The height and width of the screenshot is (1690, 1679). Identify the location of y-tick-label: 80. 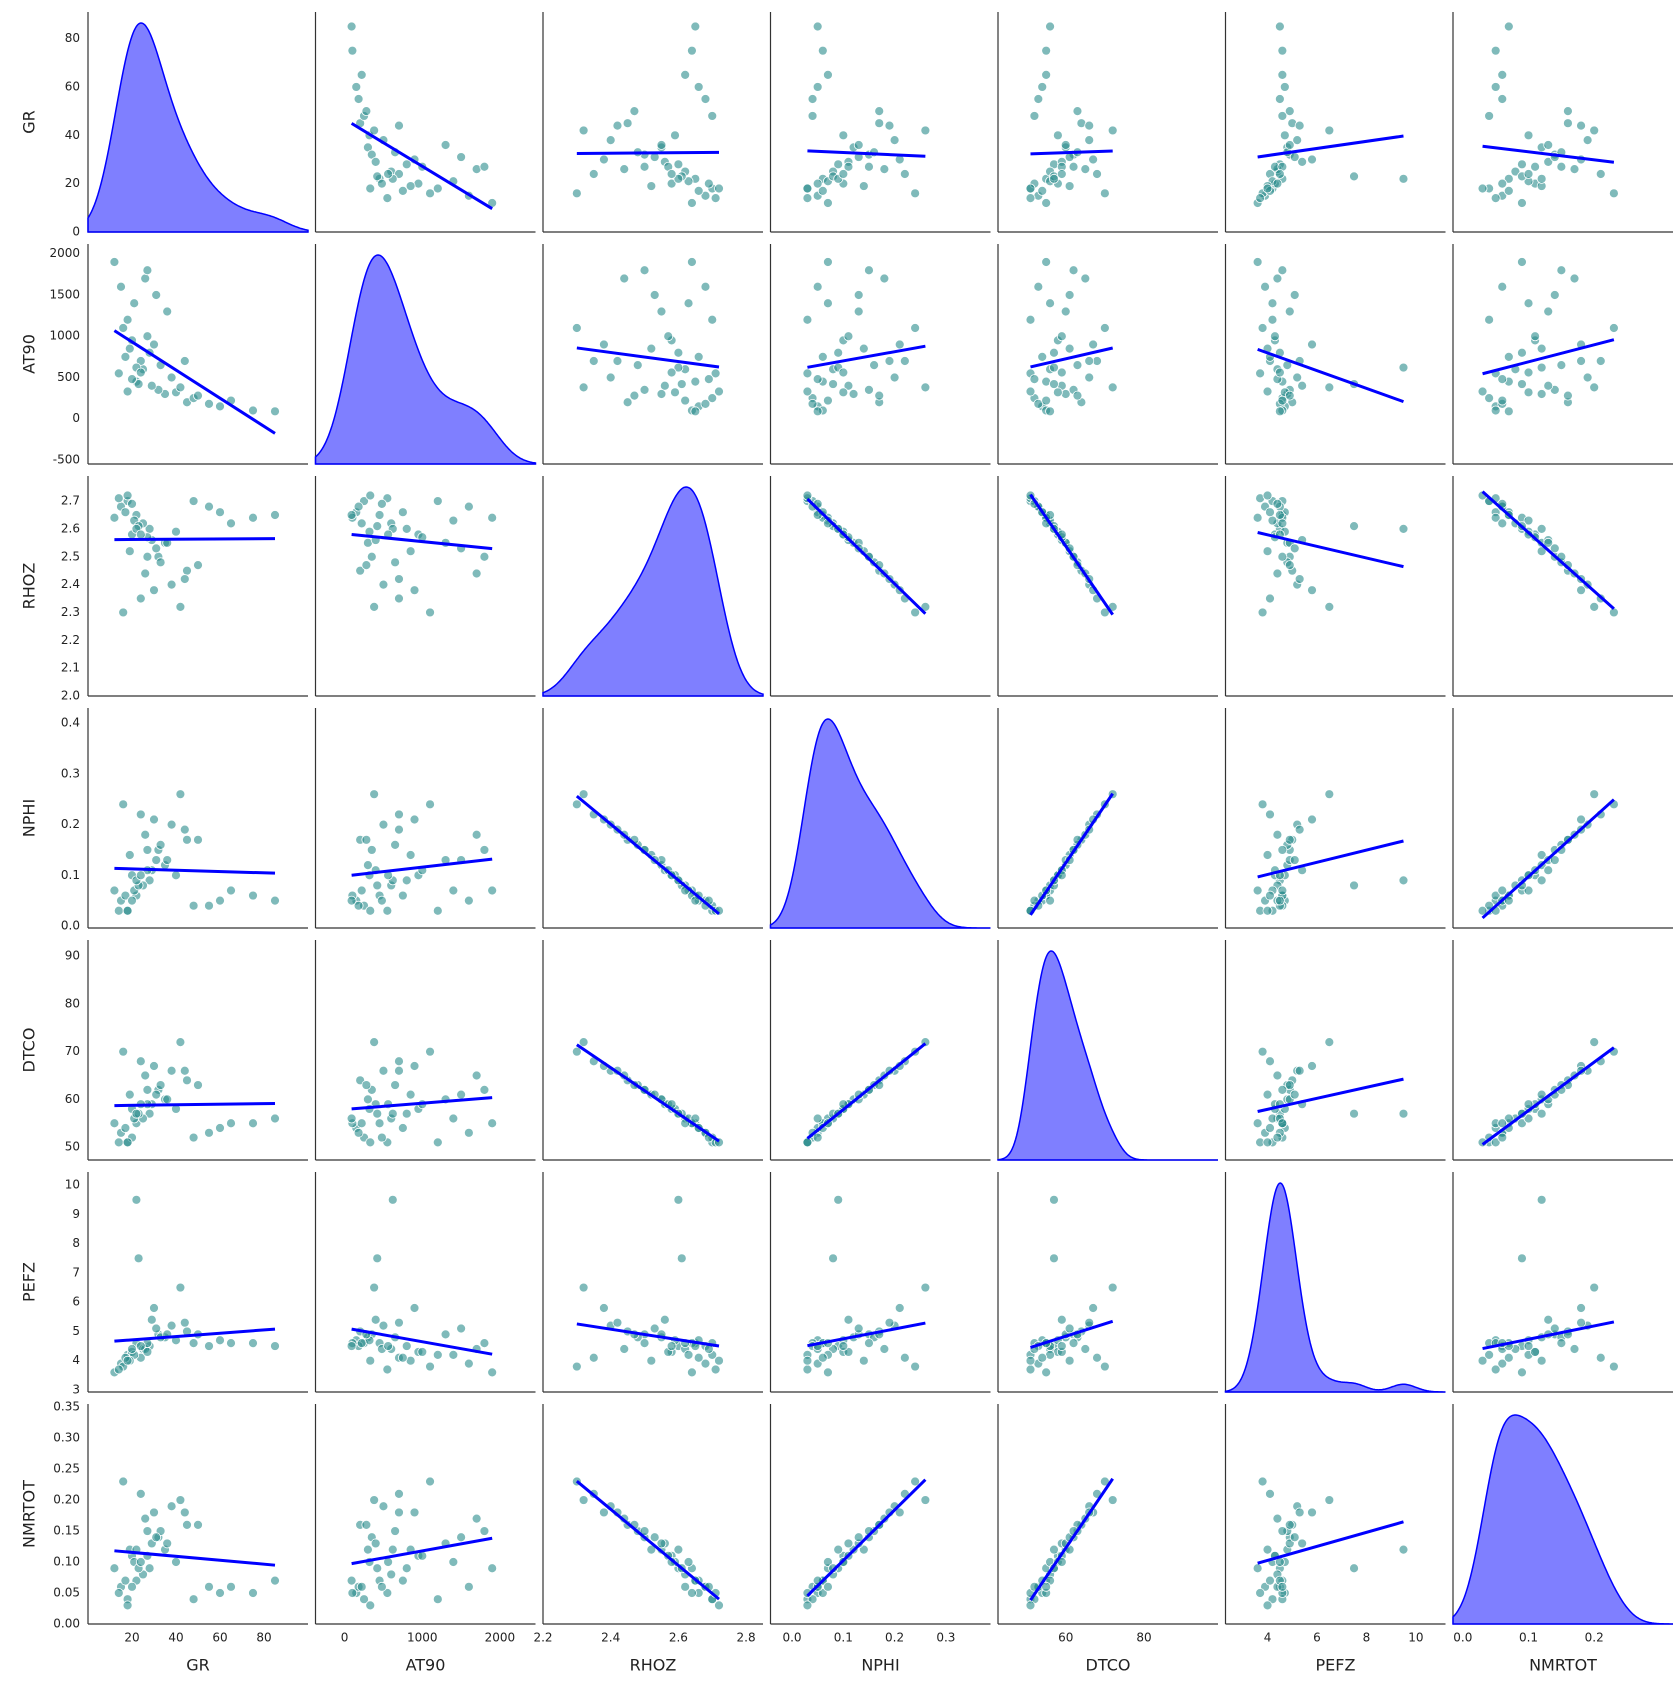
(72, 38).